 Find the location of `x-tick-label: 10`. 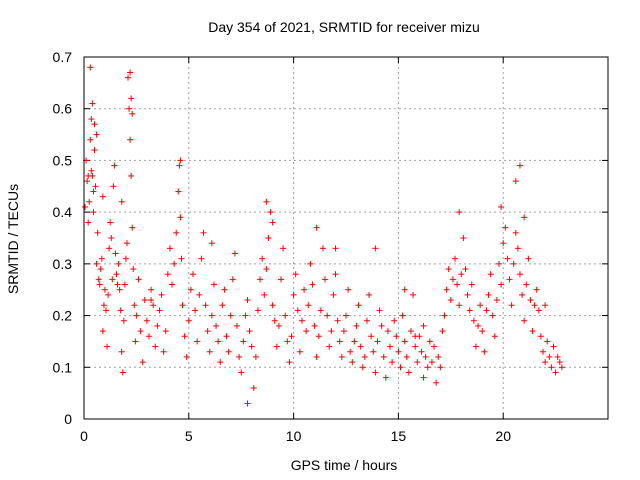

x-tick-label: 10 is located at coordinates (294, 436).